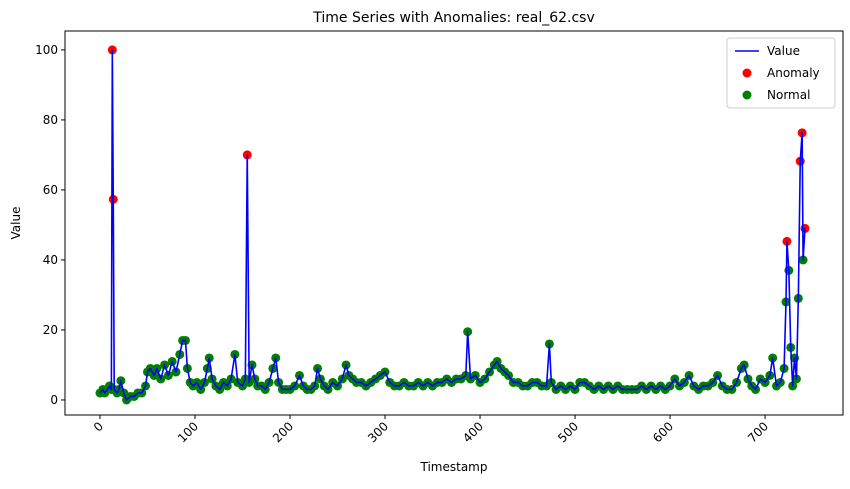 This screenshot has height=489, width=850. What do you see at coordinates (788, 95) in the screenshot?
I see `legend-label: Normal` at bounding box center [788, 95].